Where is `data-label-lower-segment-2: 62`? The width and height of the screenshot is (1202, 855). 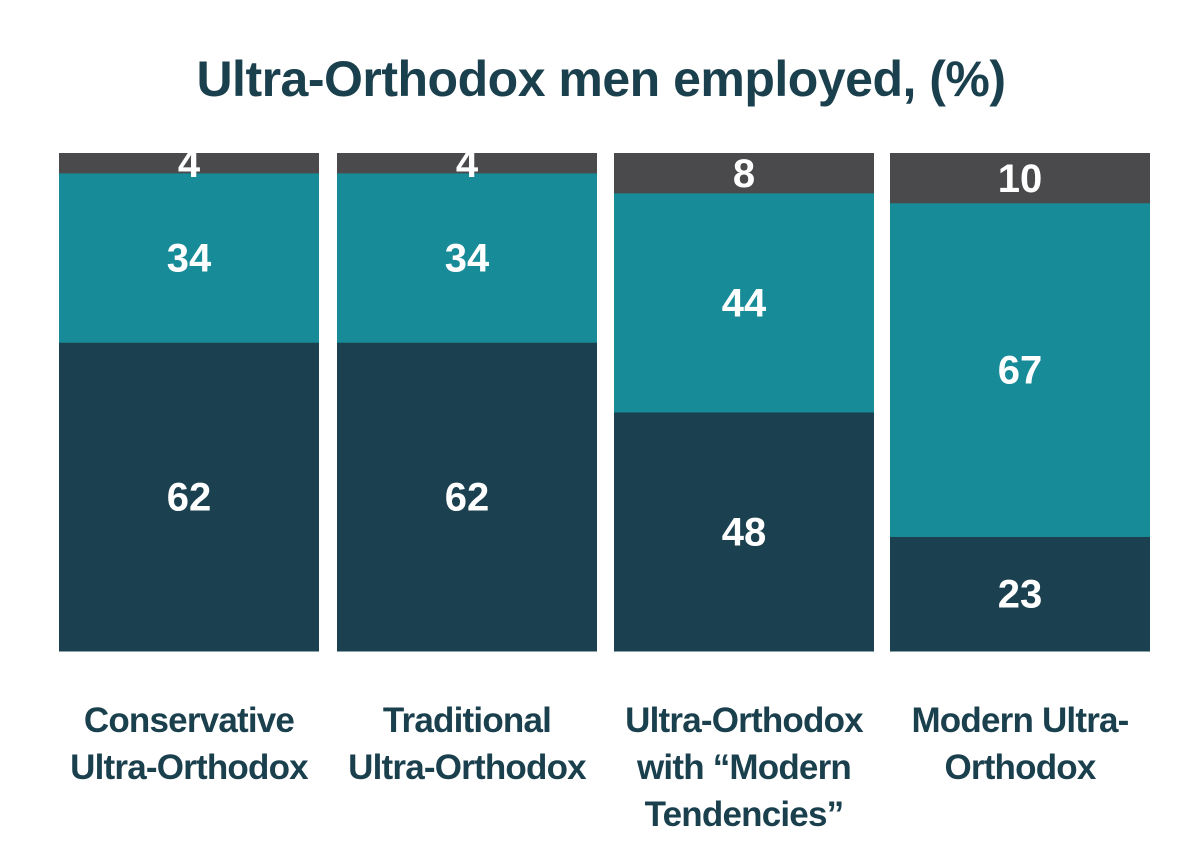
data-label-lower-segment-2: 62 is located at coordinates (467, 498).